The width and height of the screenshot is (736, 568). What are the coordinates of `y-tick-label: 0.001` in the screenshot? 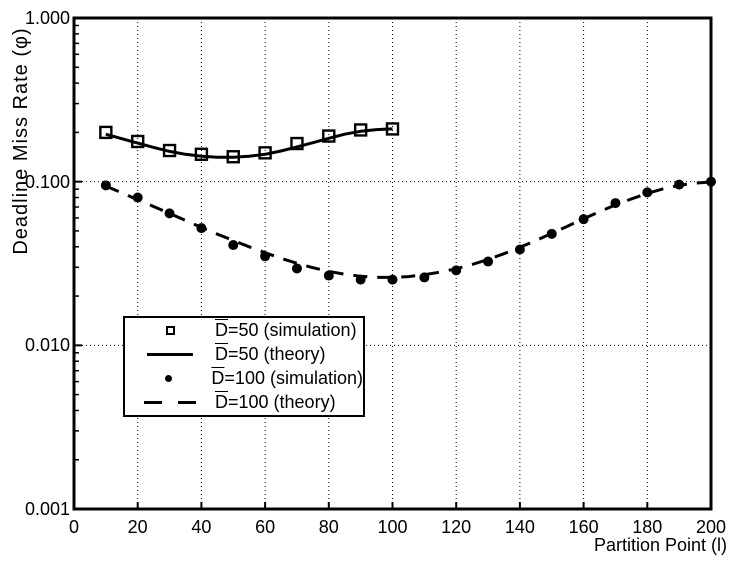 It's located at (47, 509).